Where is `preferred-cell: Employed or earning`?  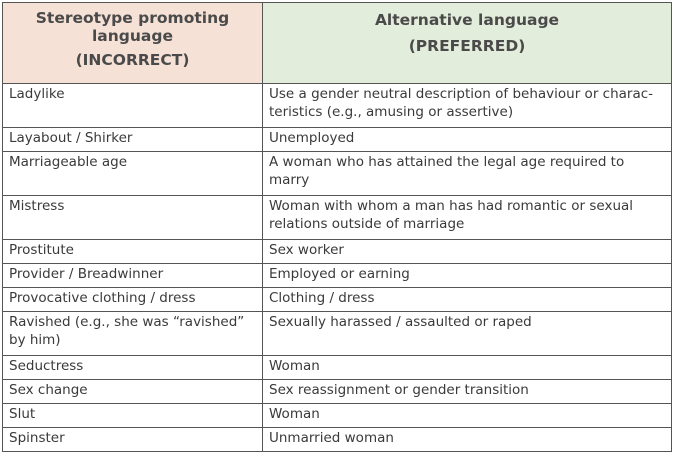 preferred-cell: Employed or earning is located at coordinates (467, 275).